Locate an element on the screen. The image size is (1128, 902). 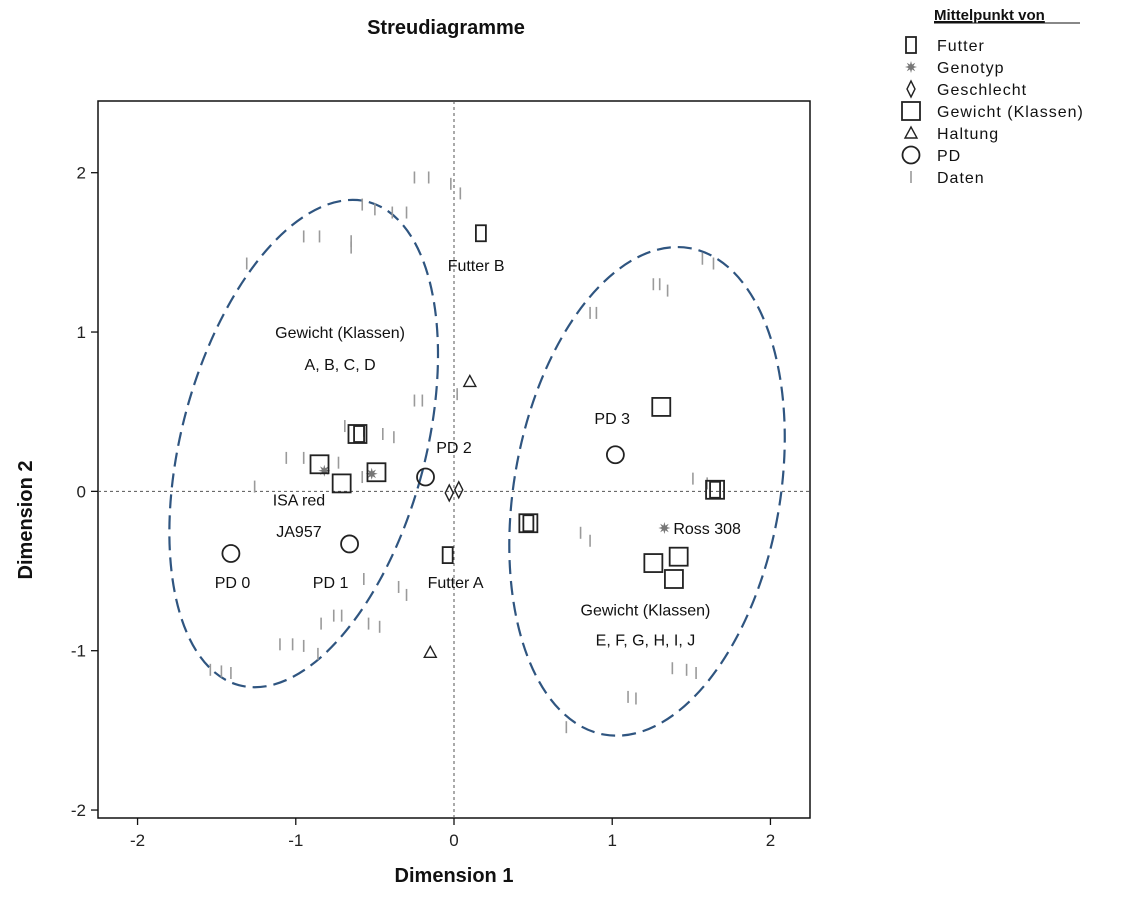
x-tick-label: -1 is located at coordinates (295, 840).